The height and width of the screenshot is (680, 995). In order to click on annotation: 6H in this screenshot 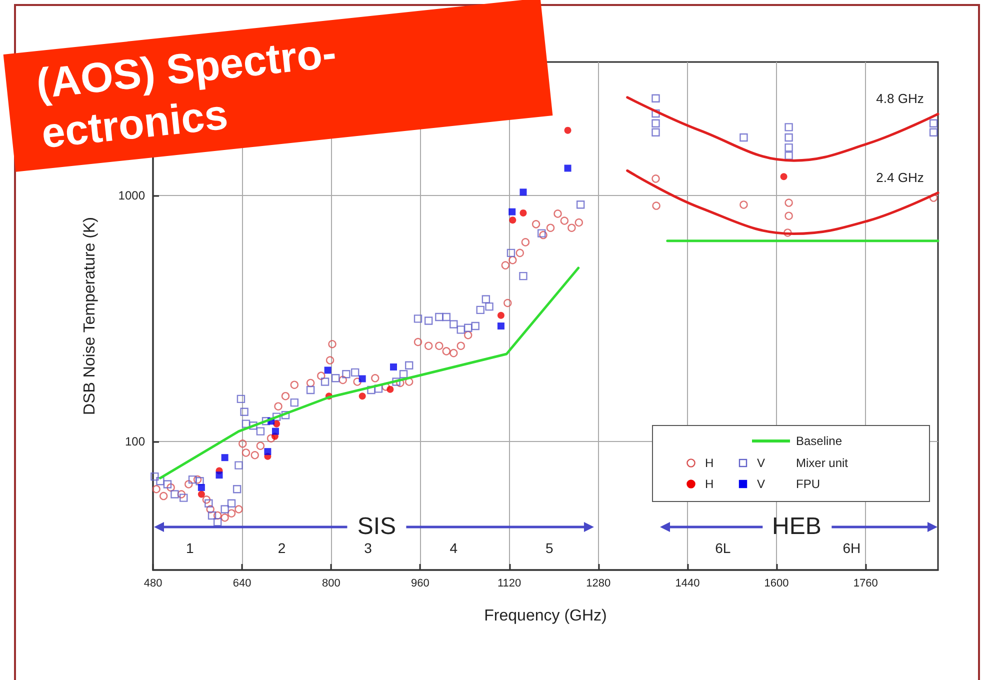, I will do `click(851, 548)`.